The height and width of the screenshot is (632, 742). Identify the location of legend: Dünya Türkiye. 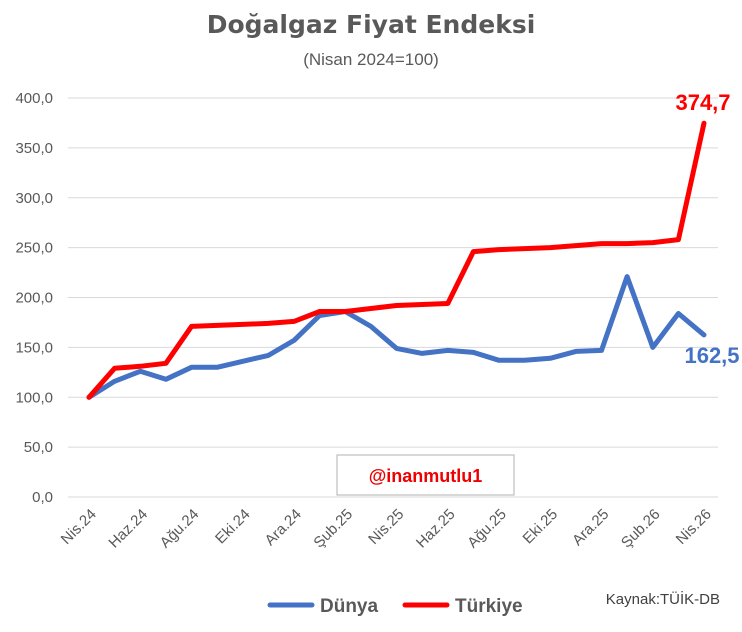
(395, 606).